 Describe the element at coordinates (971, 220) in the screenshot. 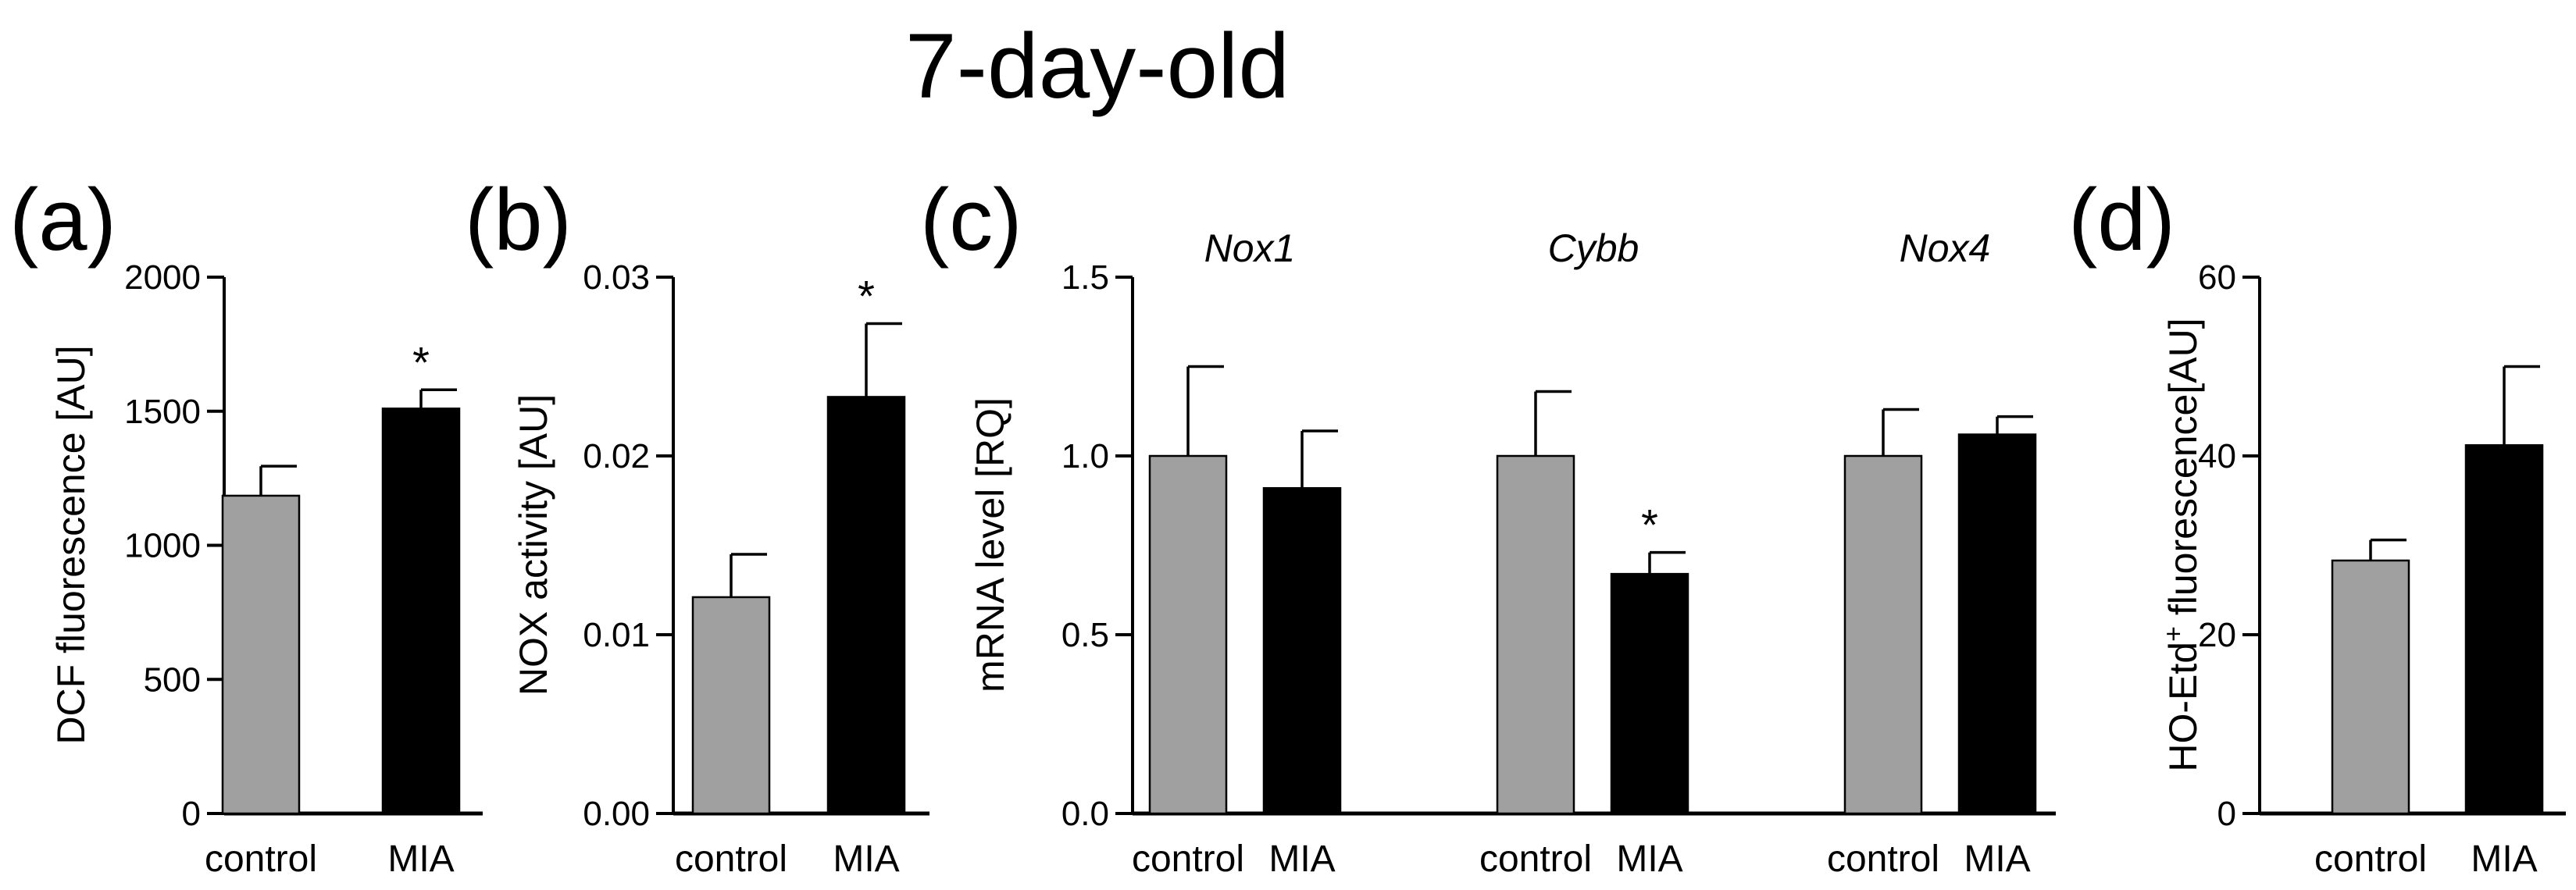

I see `panel-letter: (c)` at that location.